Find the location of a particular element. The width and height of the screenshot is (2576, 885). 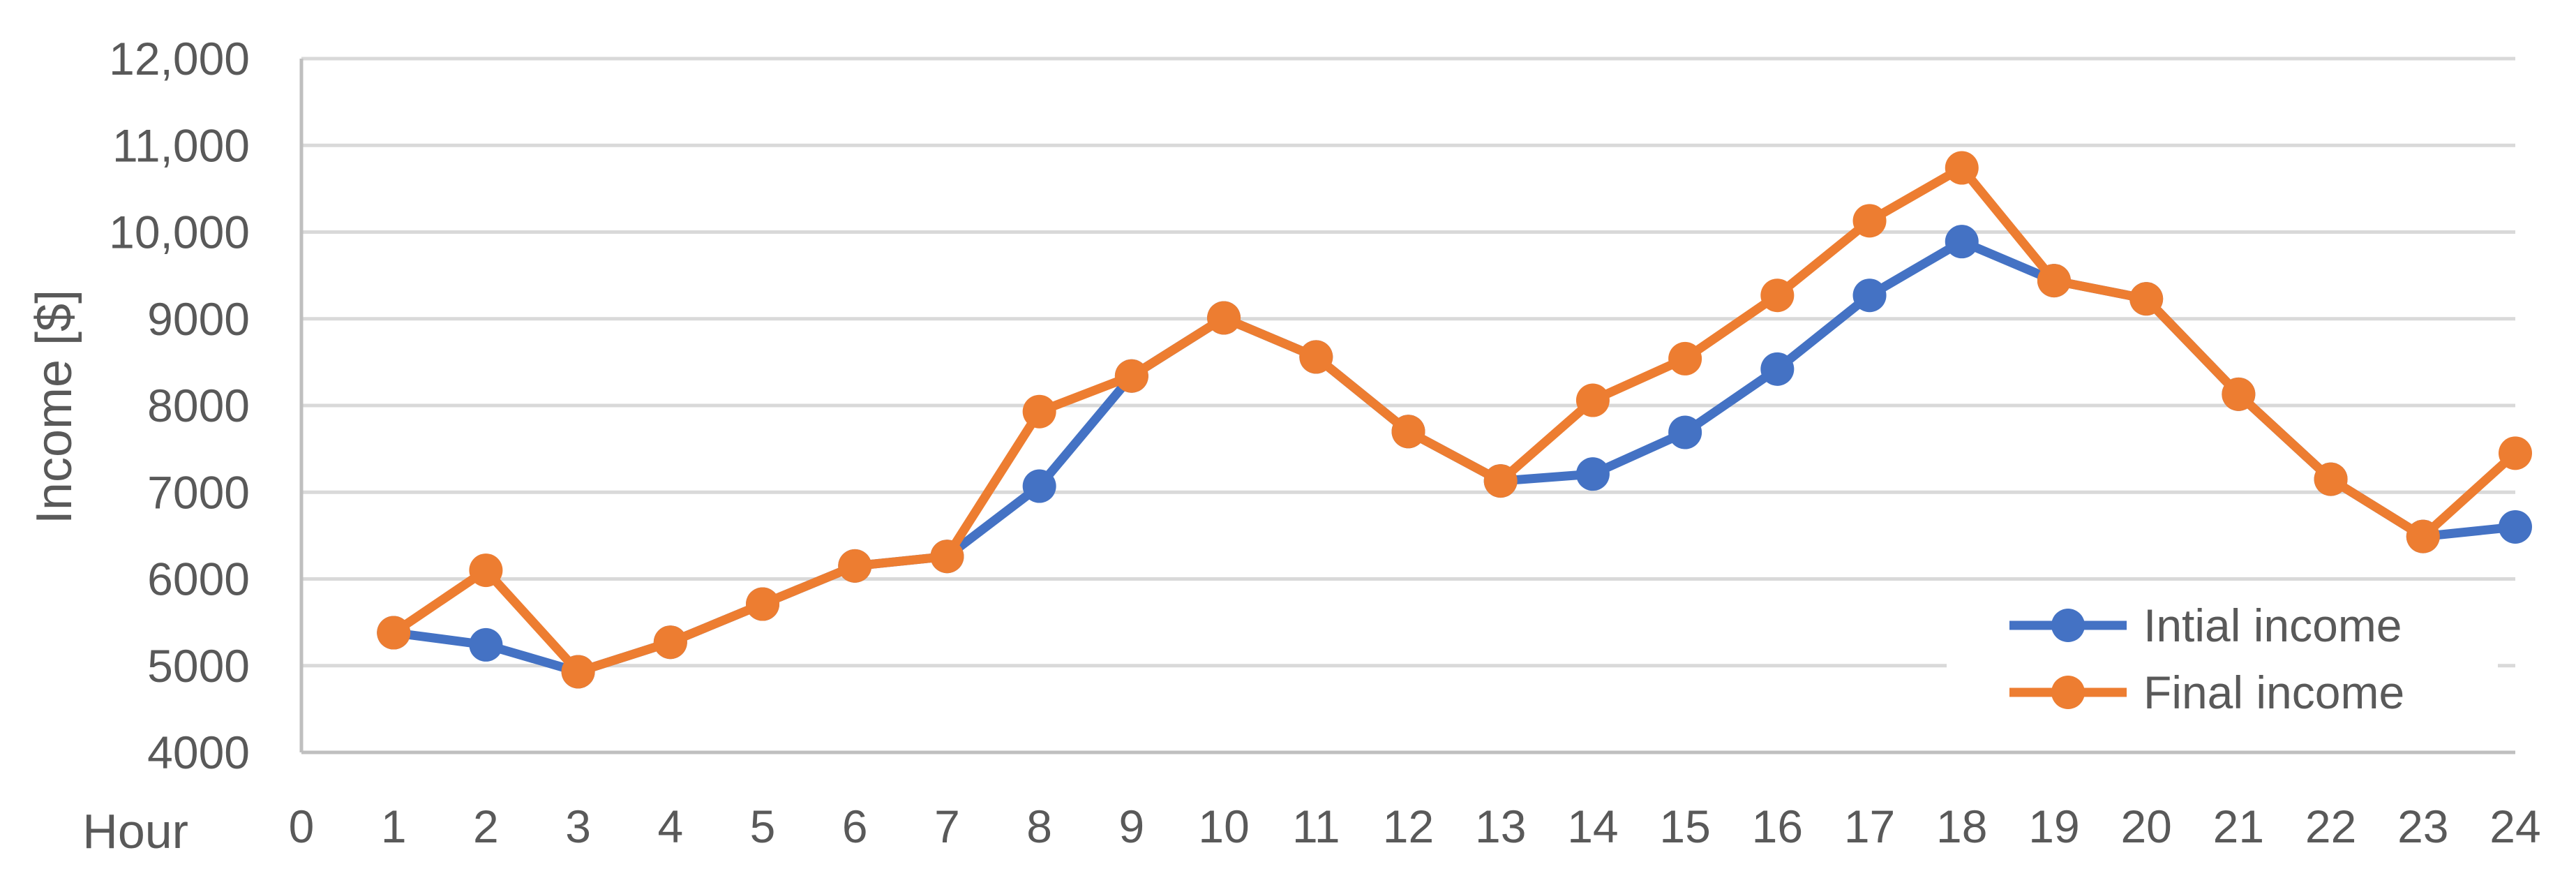

legend-label: Final income is located at coordinates (2273, 692).